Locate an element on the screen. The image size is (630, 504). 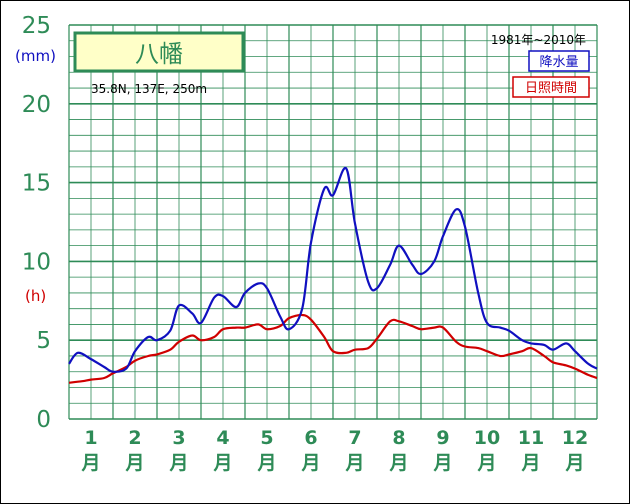
y-tick-label: 20 is located at coordinates (36, 105).